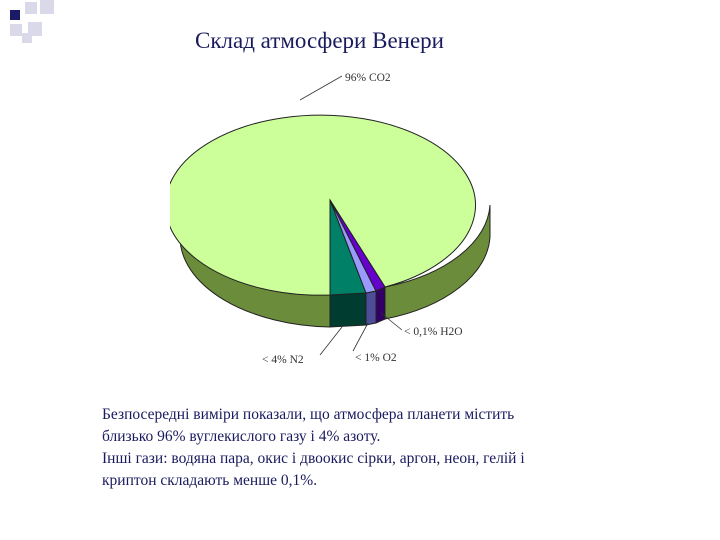 The width and height of the screenshot is (720, 540). What do you see at coordinates (319, 40) in the screenshot?
I see `slide-title: Склад атмосфери Венери` at bounding box center [319, 40].